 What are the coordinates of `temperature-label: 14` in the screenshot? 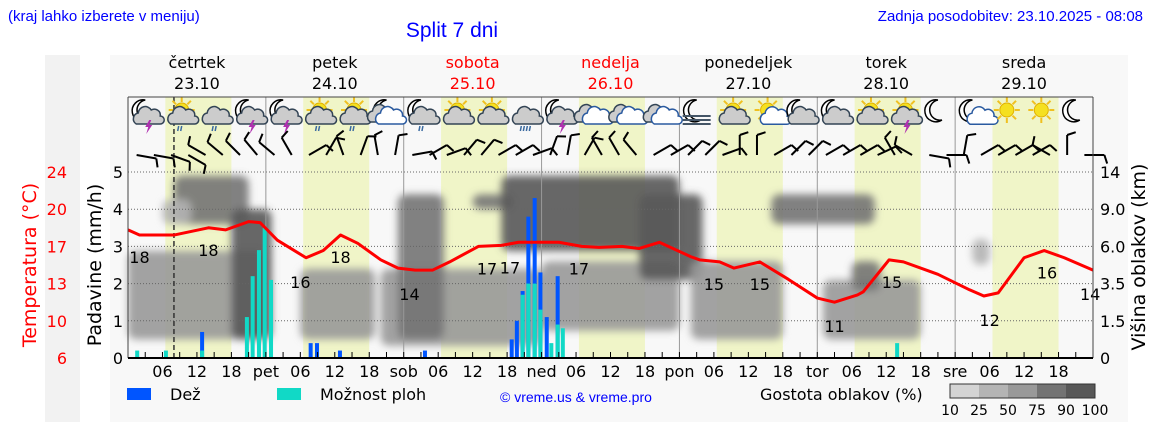 It's located at (409, 294).